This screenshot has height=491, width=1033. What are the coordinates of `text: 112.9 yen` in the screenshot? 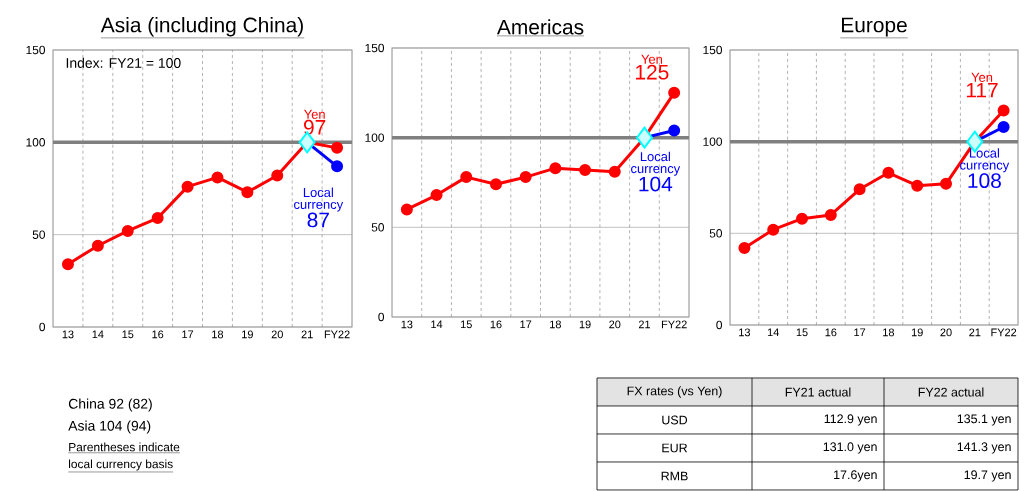 It's located at (850, 420).